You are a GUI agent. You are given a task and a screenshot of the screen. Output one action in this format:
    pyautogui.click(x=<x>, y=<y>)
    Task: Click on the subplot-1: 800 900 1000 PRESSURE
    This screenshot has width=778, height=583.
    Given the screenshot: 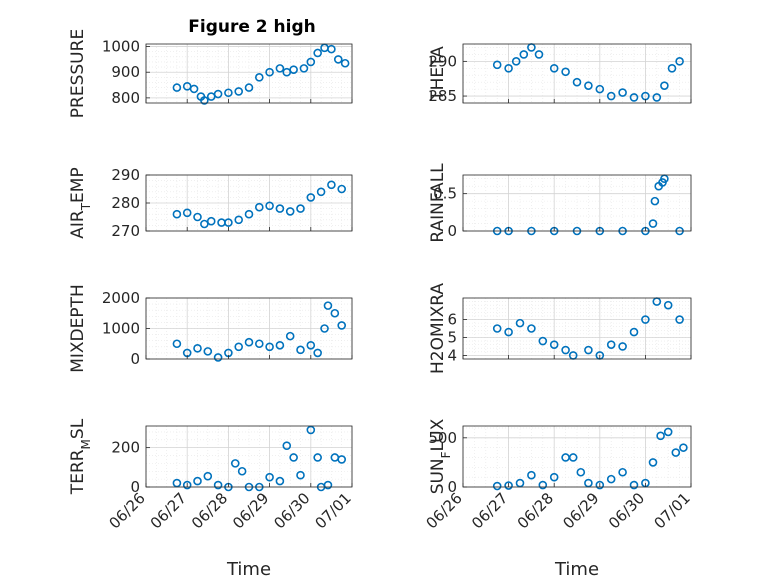 What is the action you would take?
    pyautogui.click(x=210, y=73)
    